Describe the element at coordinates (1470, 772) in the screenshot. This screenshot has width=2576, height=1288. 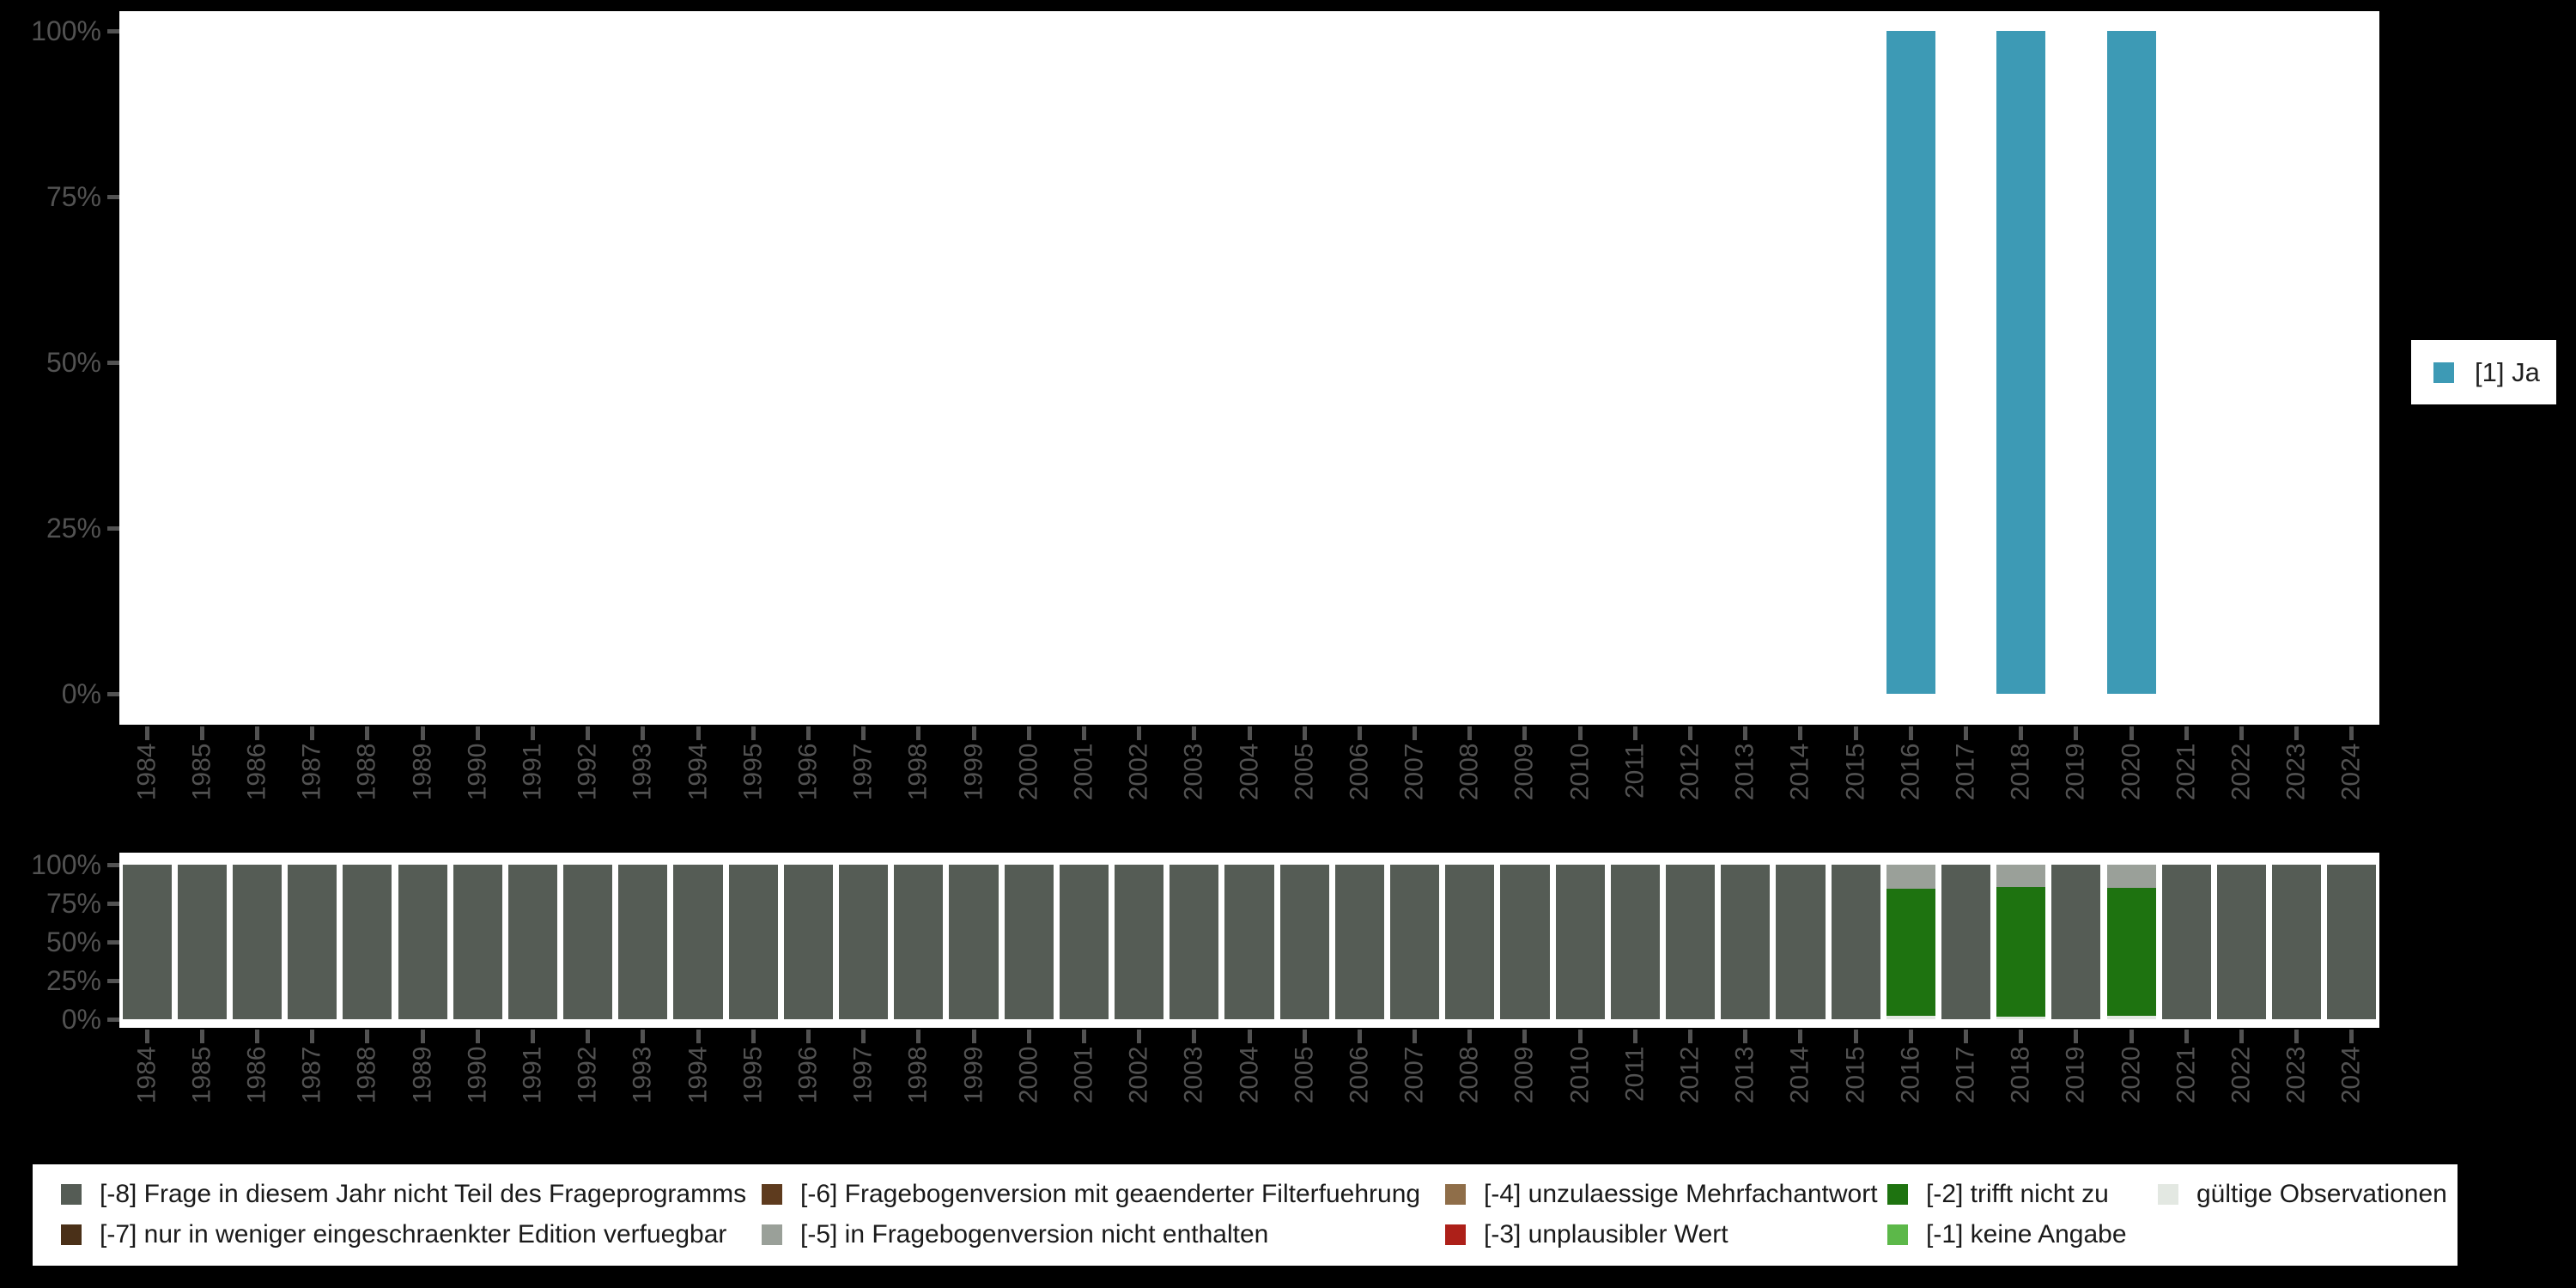
I see `x-axis-tick-label: 2008` at that location.